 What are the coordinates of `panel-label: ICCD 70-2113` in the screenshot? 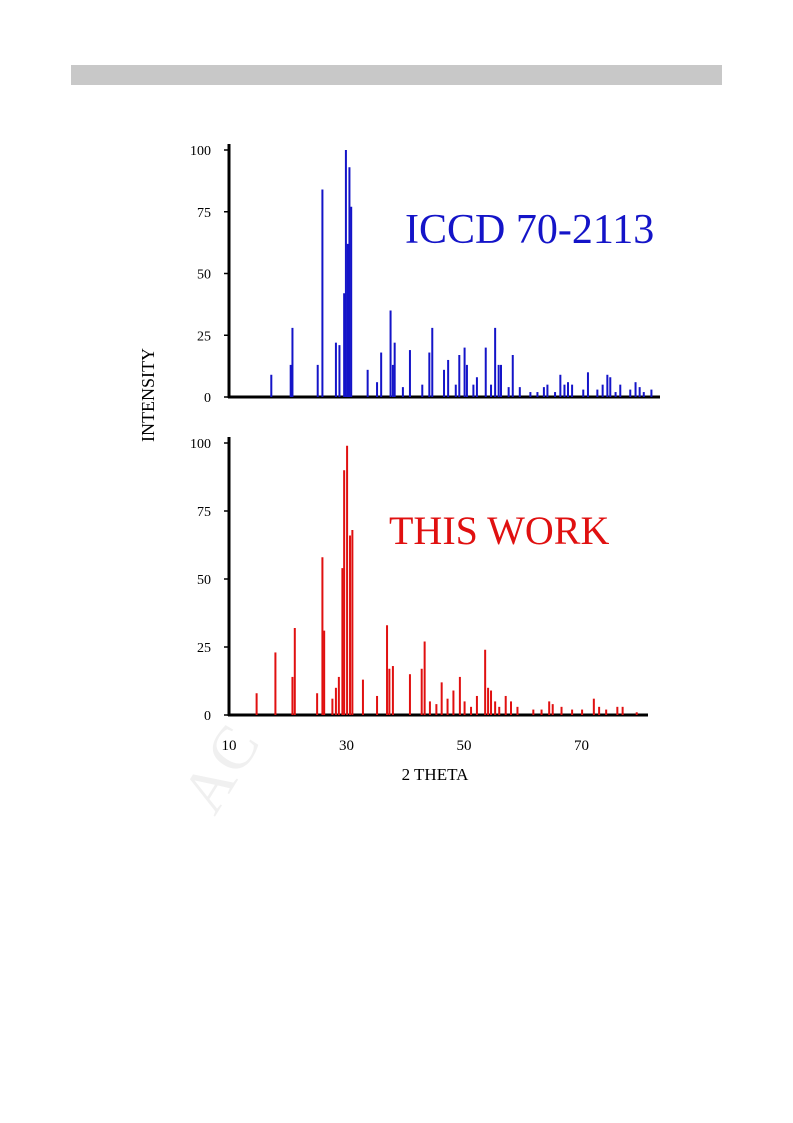 It's located at (529, 230).